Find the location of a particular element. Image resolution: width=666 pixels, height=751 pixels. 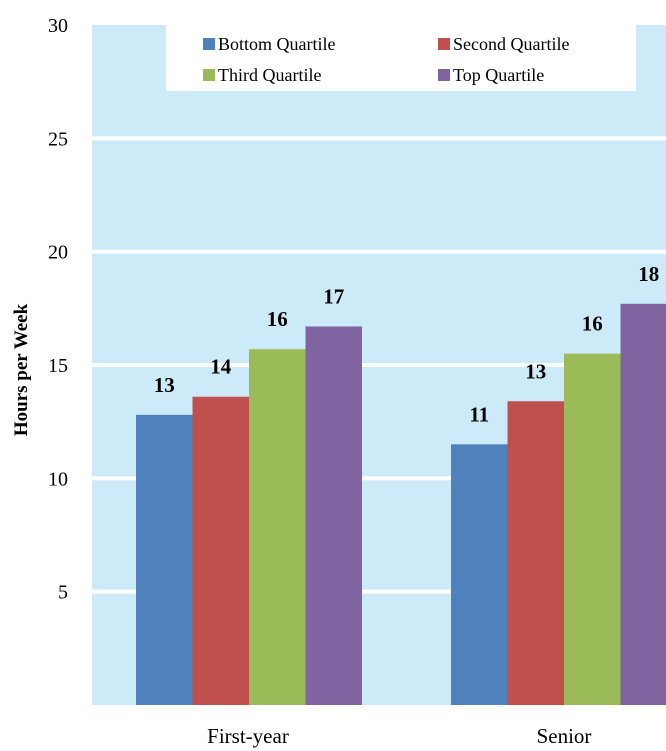

data-label: 18 is located at coordinates (648, 274).